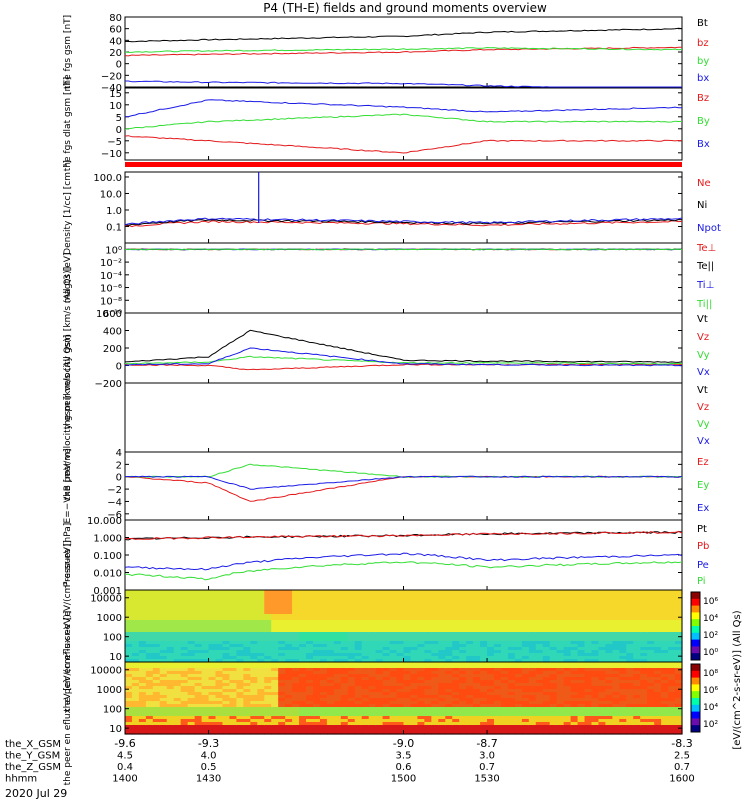  I want to click on y-axis-label: Density [1/cc] [cm⁻³], so click(68, 207).